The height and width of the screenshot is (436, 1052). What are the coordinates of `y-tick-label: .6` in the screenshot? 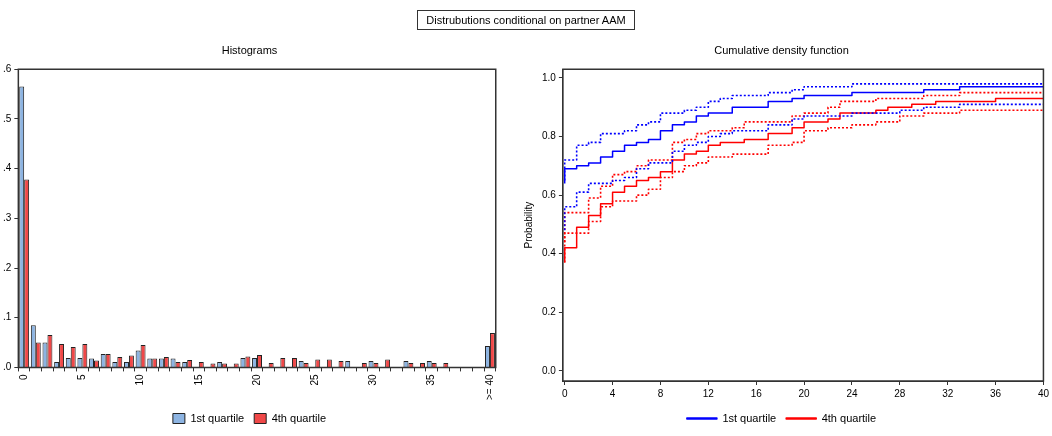 It's located at (7, 68).